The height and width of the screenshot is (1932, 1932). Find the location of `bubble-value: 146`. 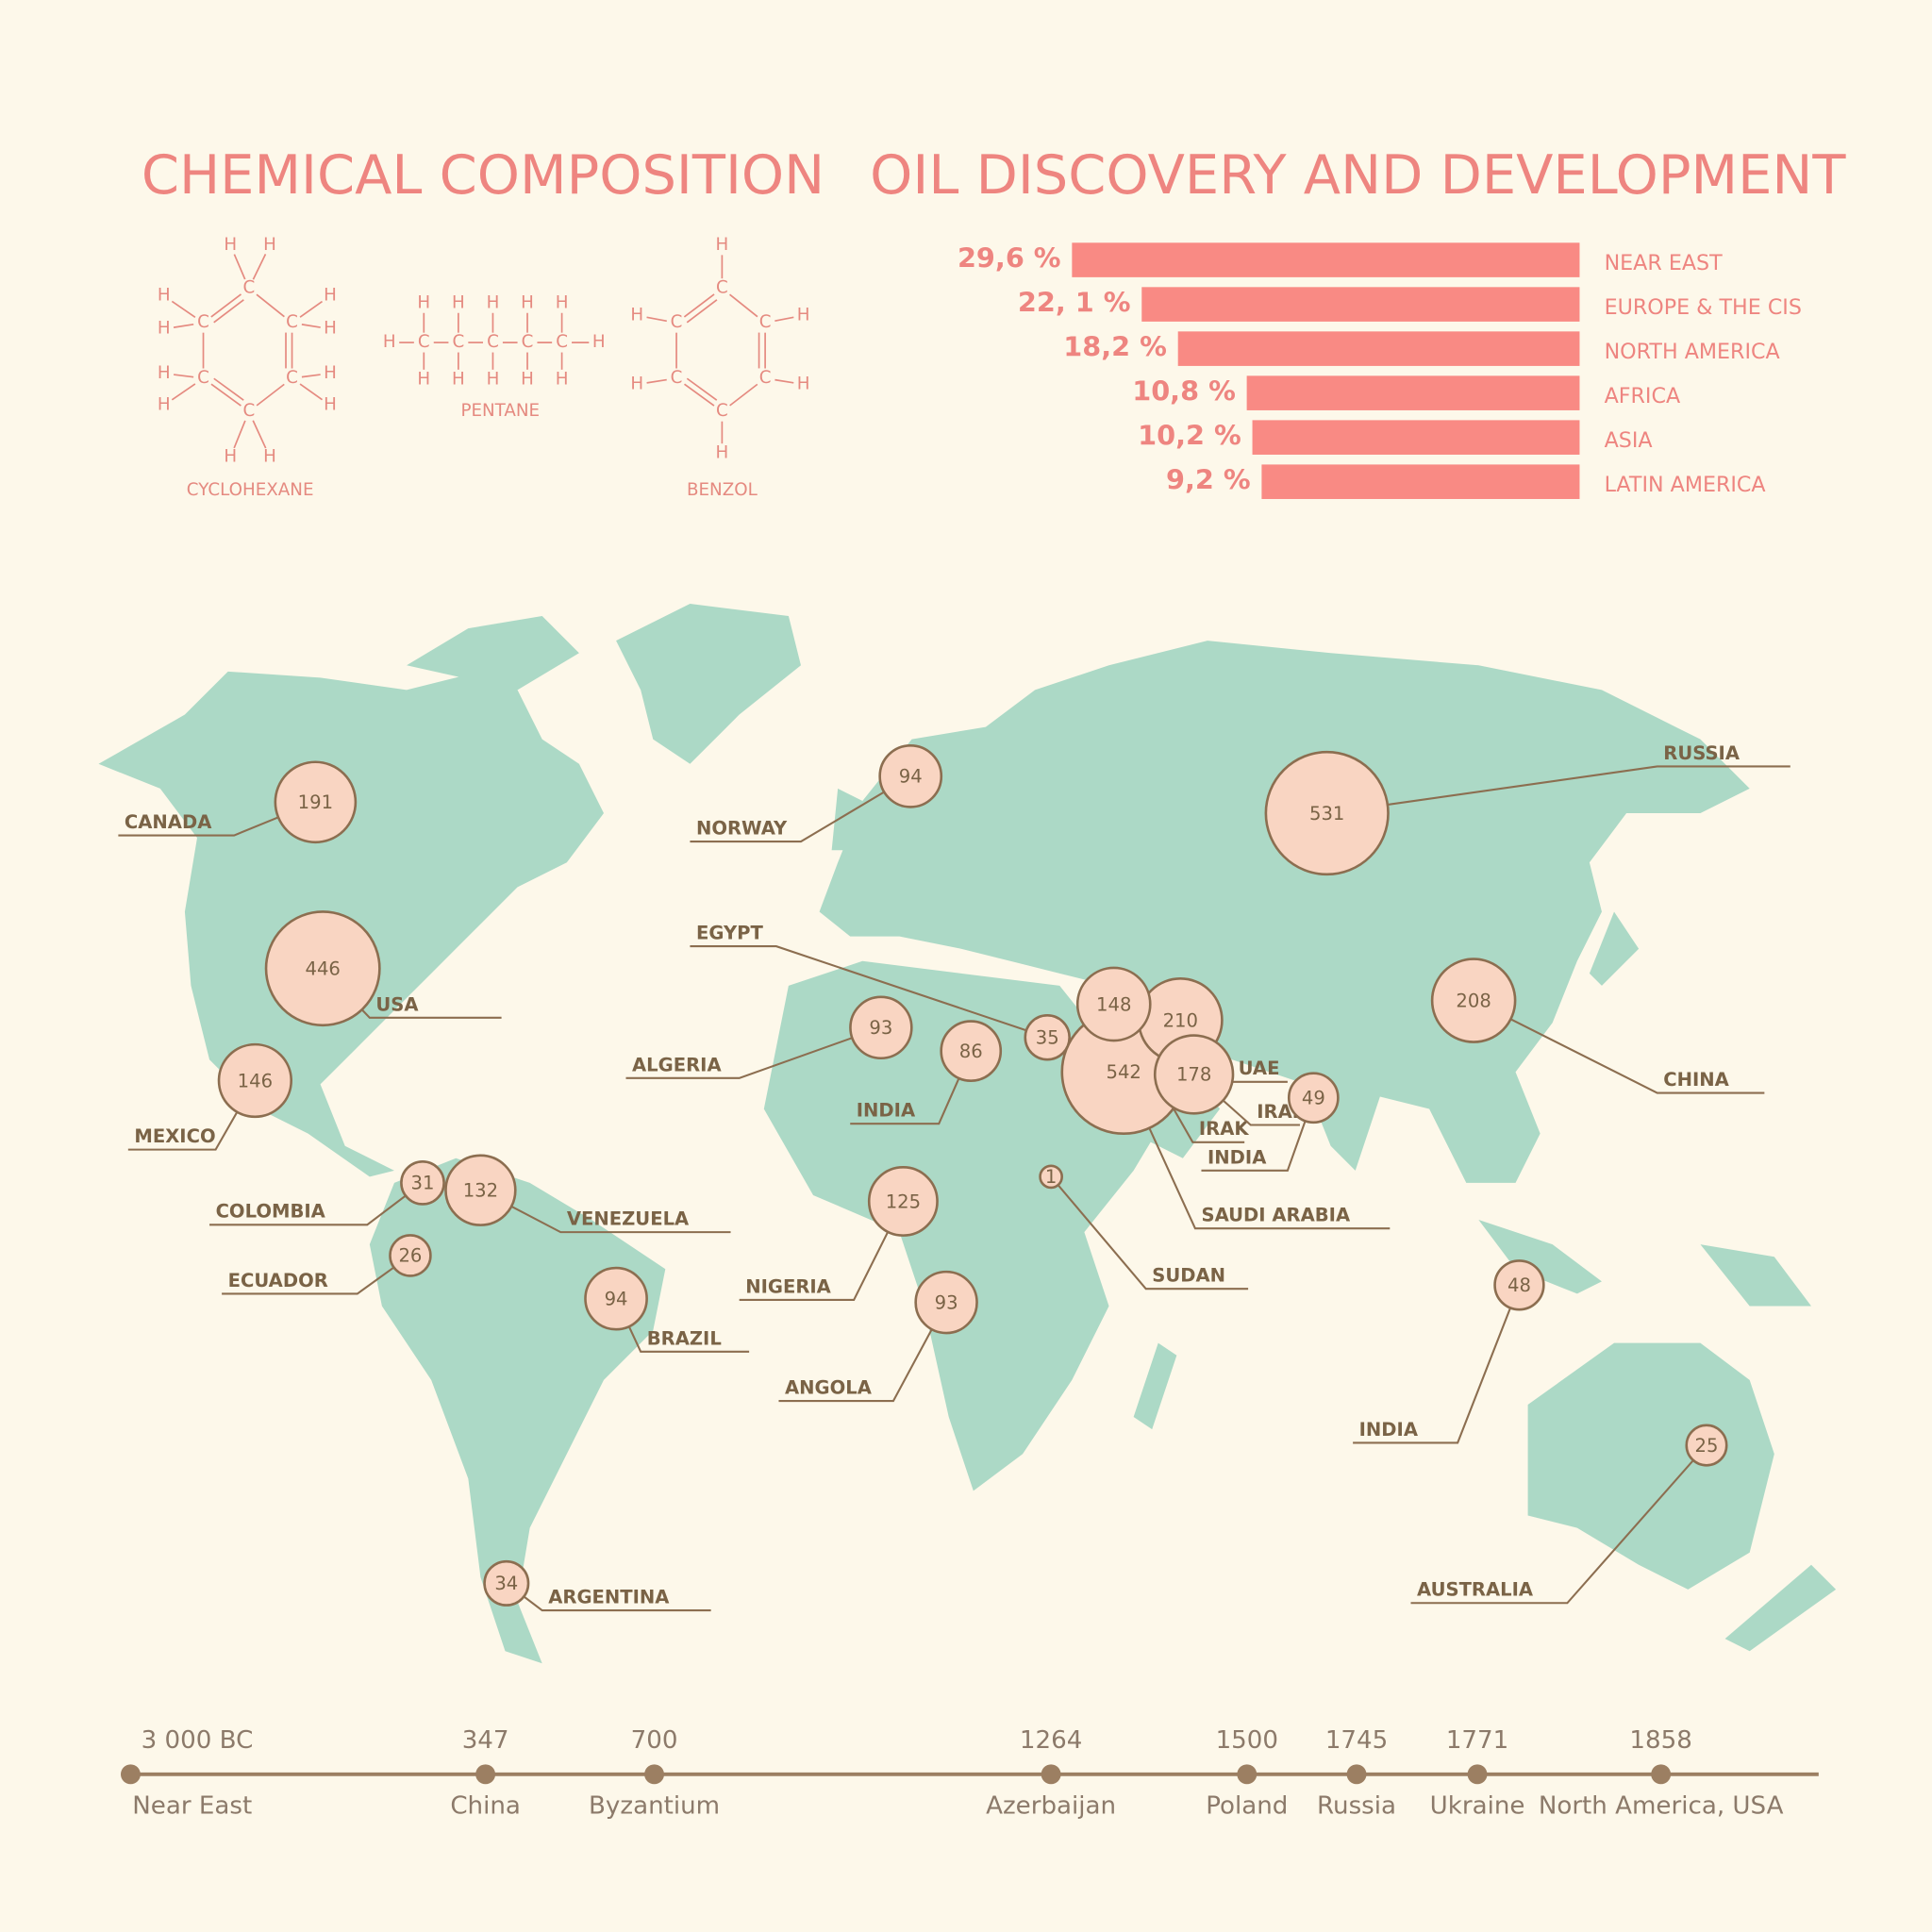

bubble-value: 146 is located at coordinates (255, 1081).